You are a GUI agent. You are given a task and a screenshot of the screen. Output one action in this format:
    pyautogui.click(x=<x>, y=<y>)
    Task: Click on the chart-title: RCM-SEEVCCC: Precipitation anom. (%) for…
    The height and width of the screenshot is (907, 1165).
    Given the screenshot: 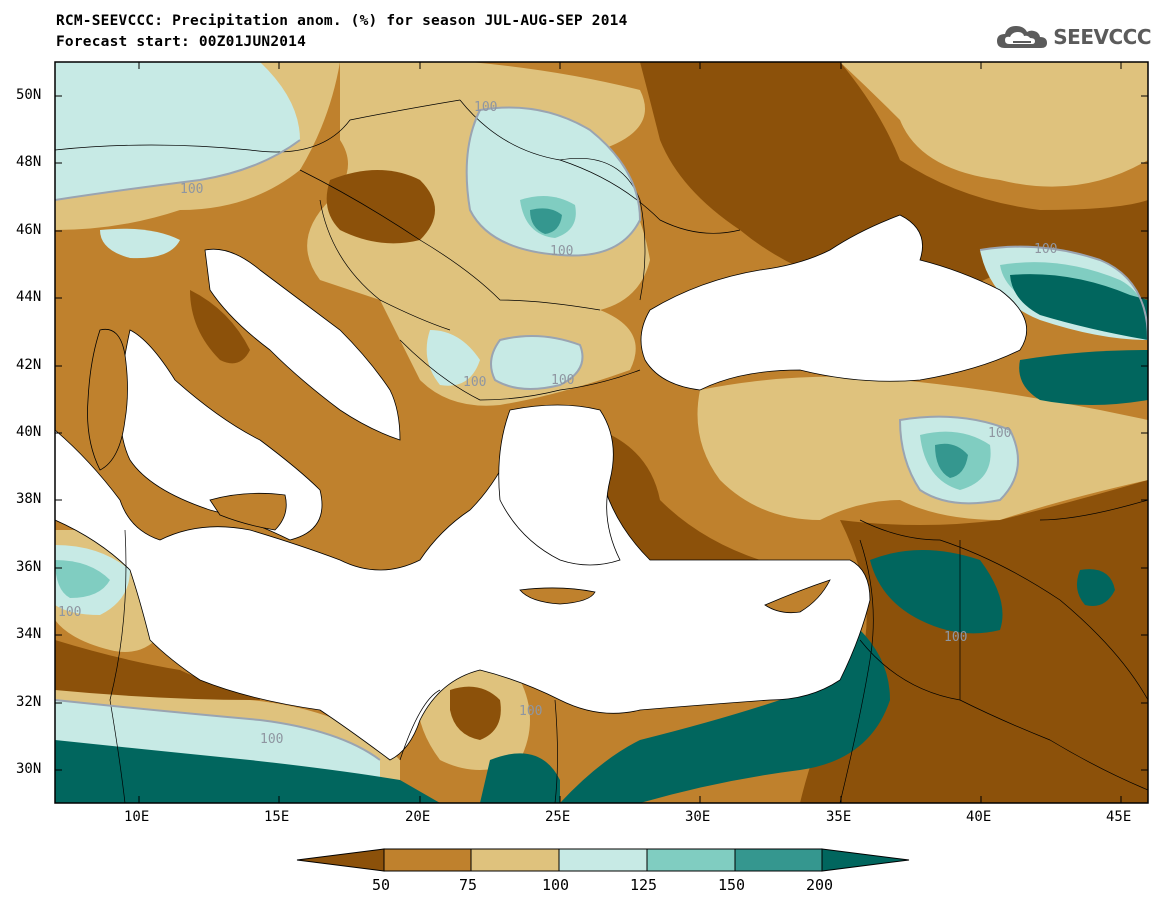 What is the action you would take?
    pyautogui.click(x=342, y=21)
    